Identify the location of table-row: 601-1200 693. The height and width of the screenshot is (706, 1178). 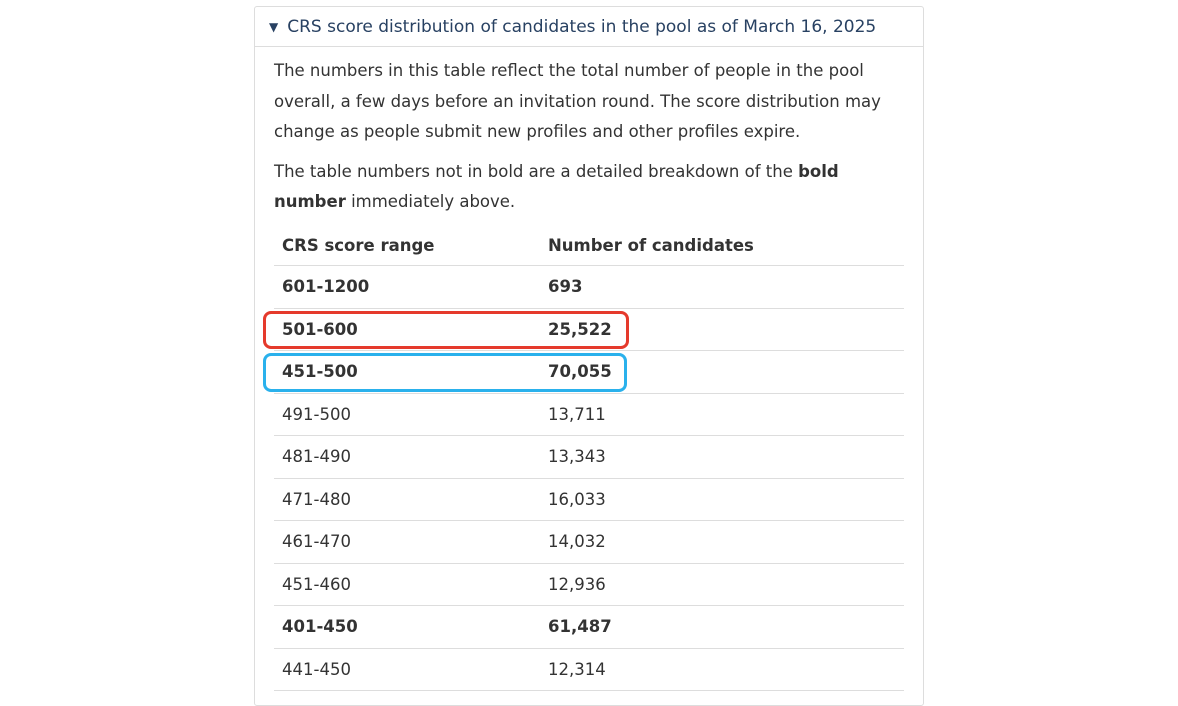
(589, 287).